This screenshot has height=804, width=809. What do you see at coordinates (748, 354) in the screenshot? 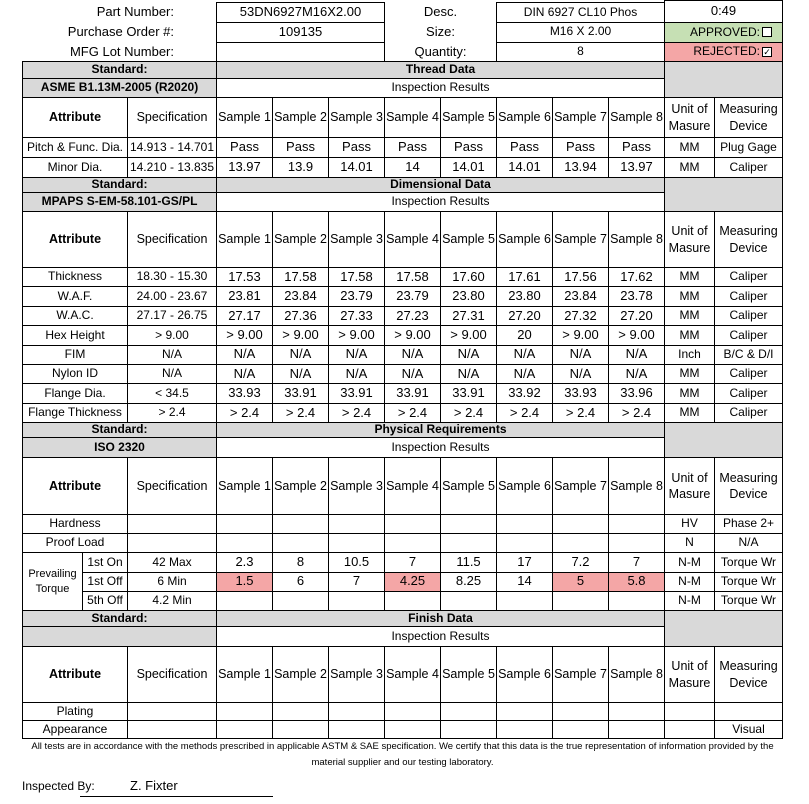
I see `device: B/C & D/I` at bounding box center [748, 354].